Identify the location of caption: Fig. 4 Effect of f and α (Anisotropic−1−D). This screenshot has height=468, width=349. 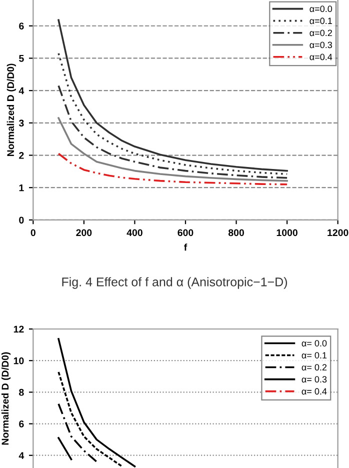
(175, 283).